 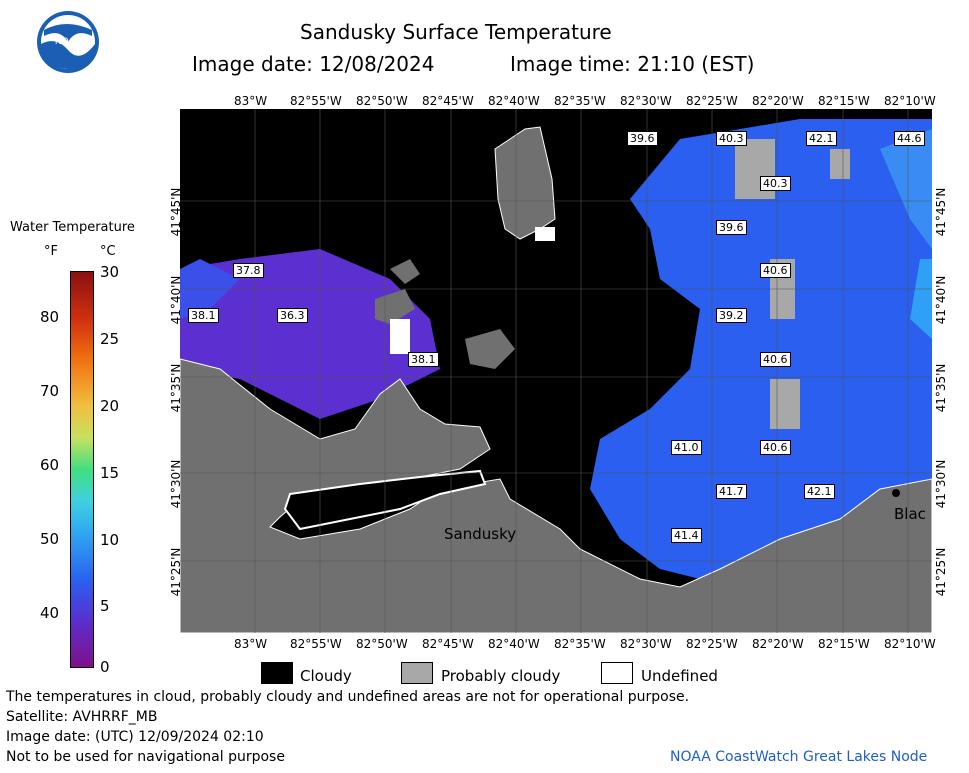 I want to click on footer-nav-warning: Not to be used for navigational purpose, so click(x=145, y=757).